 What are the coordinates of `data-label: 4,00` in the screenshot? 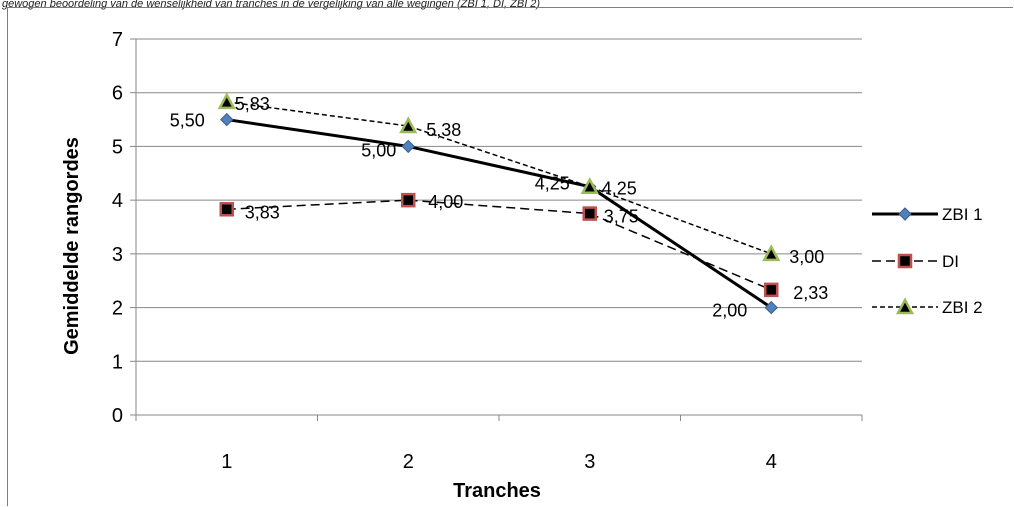 It's located at (445, 202).